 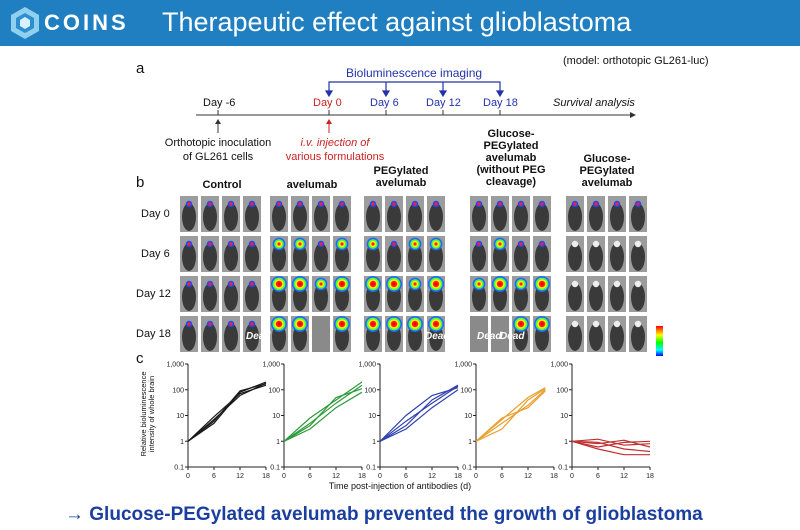 What do you see at coordinates (633, 115) in the screenshot?
I see `timeline-arrowhead` at bounding box center [633, 115].